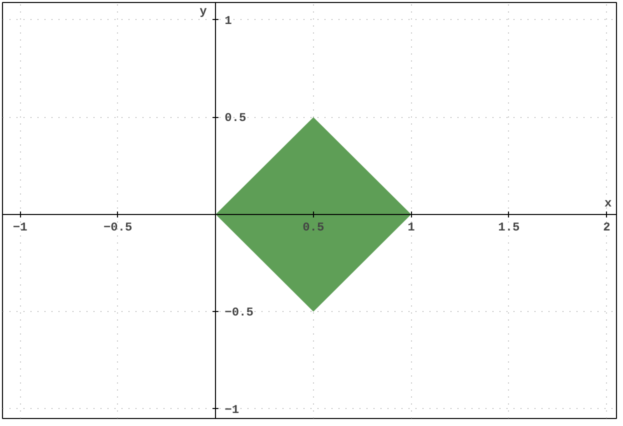  I want to click on x-tick-label: −0.5, so click(117, 227).